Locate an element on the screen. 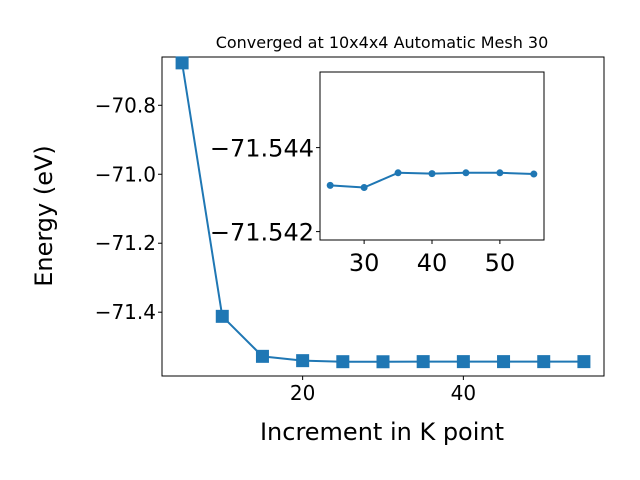 The height and width of the screenshot is (480, 640). main-y-tick-label: −70.8 is located at coordinates (125, 105).